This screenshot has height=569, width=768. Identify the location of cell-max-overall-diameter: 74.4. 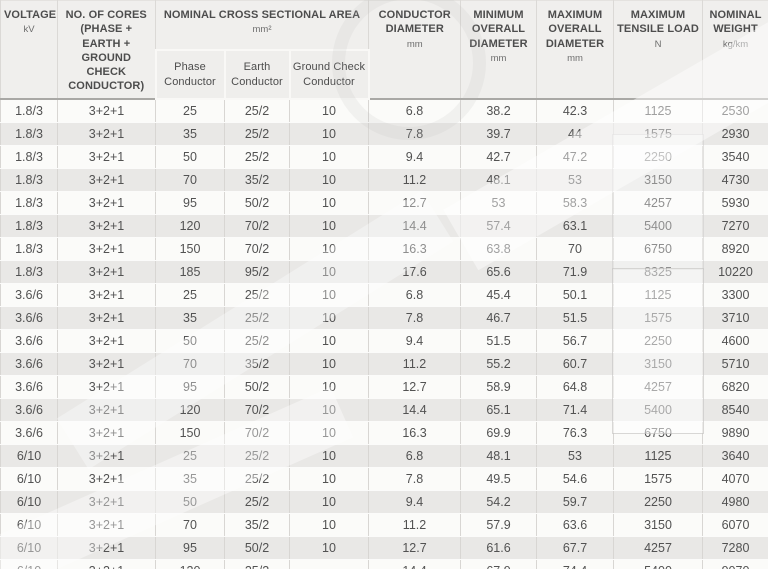
(575, 564).